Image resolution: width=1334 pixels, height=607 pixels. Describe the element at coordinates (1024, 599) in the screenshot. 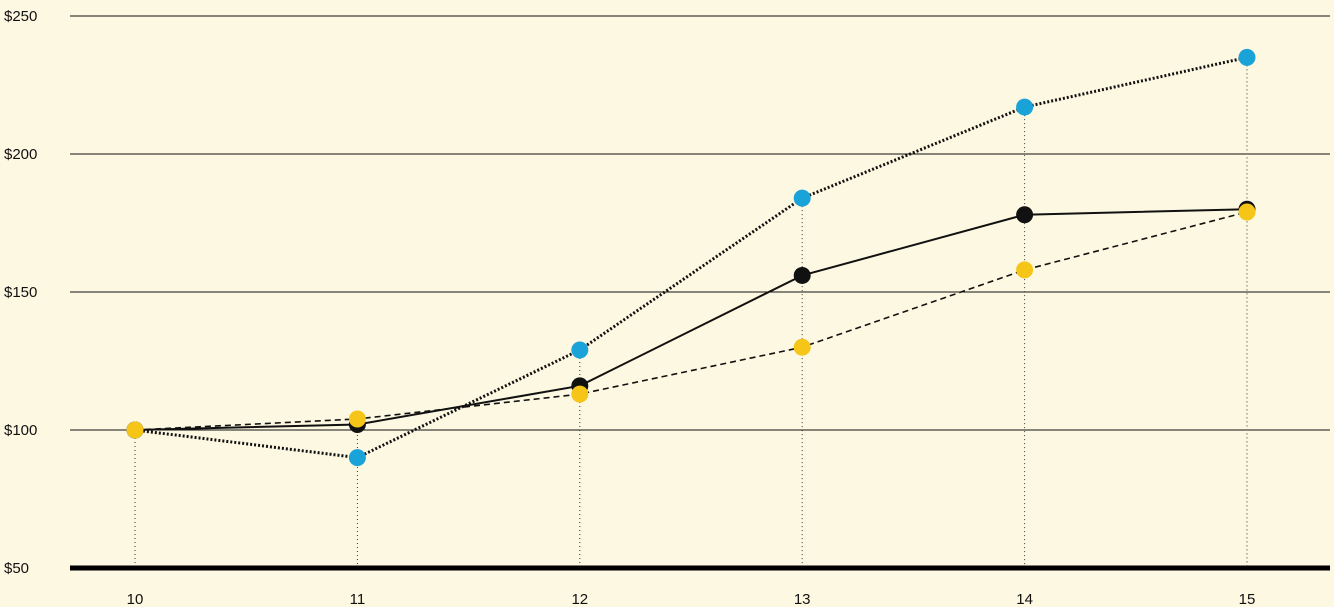

I see `x-tick-label: 14` at that location.